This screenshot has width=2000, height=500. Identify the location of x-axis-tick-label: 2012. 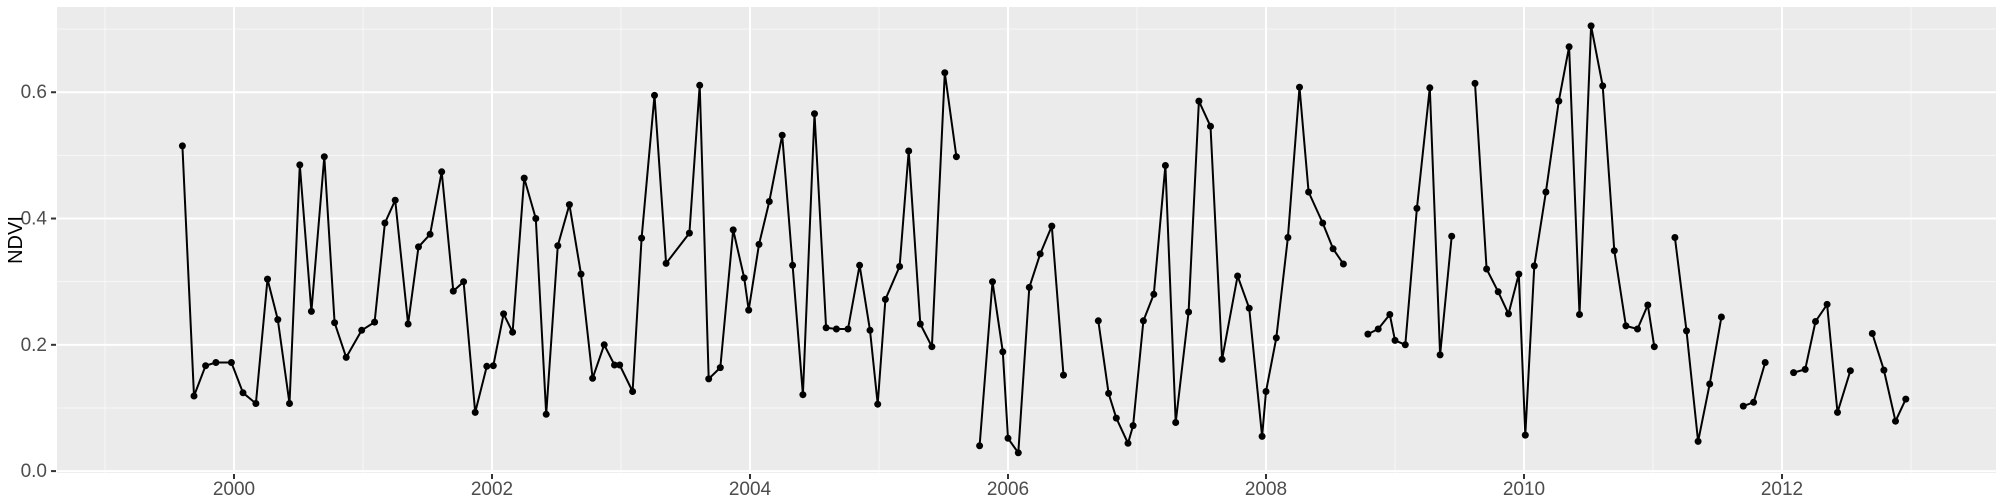
(1782, 489).